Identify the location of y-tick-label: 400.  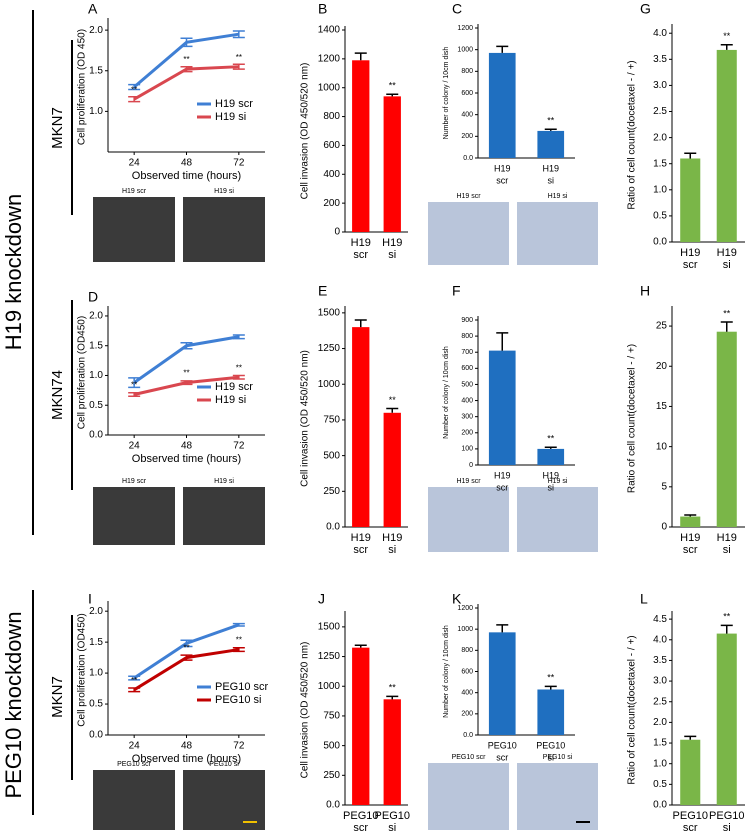
(467, 115).